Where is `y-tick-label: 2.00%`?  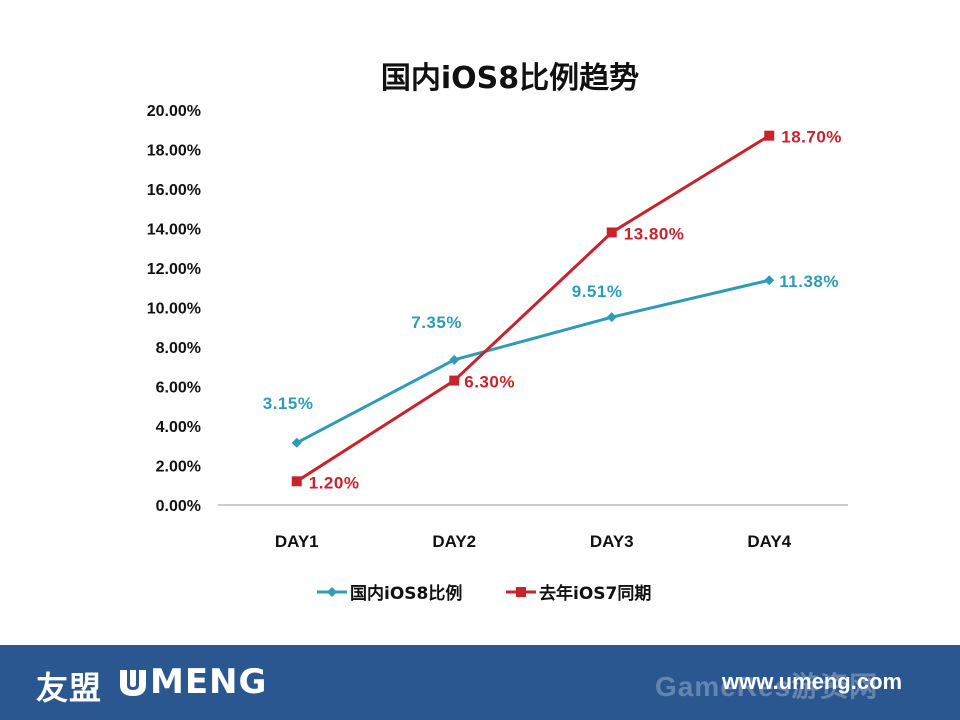 y-tick-label: 2.00% is located at coordinates (178, 467).